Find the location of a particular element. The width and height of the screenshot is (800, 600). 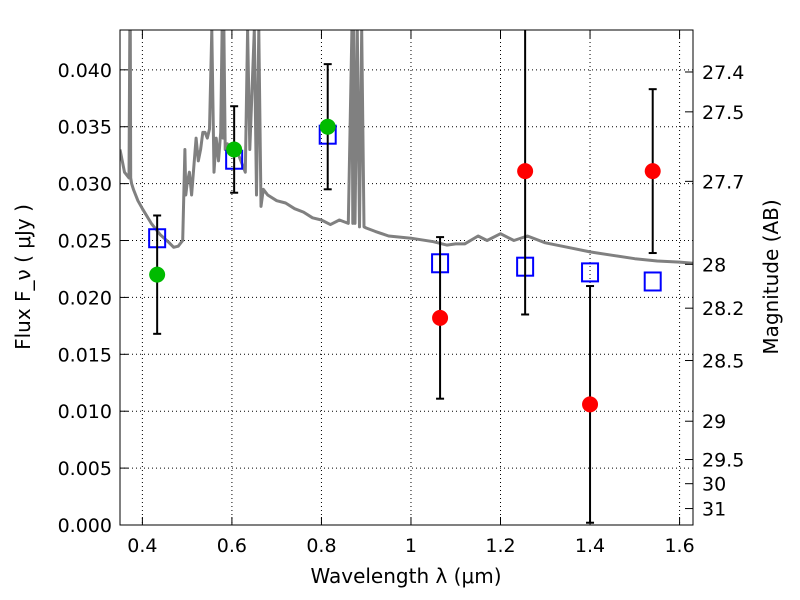

x-tick-label: 0.6 is located at coordinates (232, 546).